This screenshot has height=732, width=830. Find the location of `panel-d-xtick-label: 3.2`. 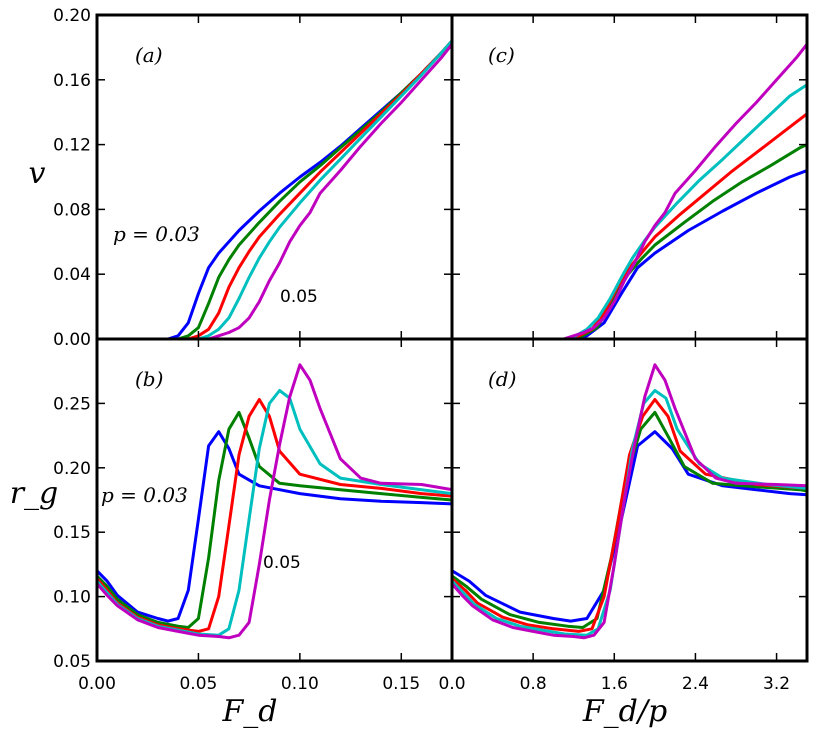

panel-d-xtick-label: 3.2 is located at coordinates (776, 684).